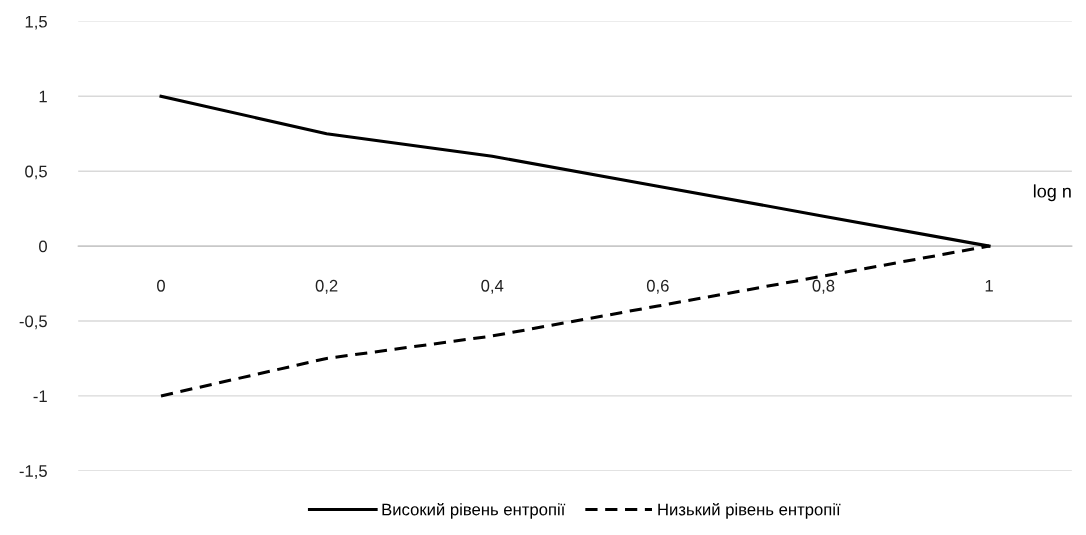 The image size is (1086, 535). Describe the element at coordinates (33, 472) in the screenshot. I see `y-tick-label: -1,5` at that location.